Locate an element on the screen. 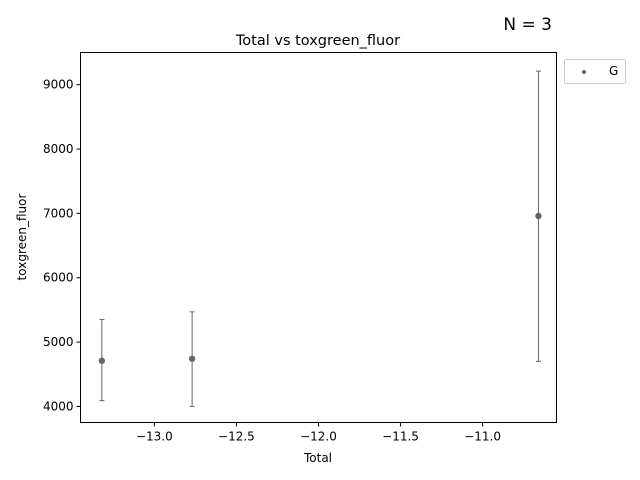 Image resolution: width=640 pixels, height=480 pixels. chart-title: Total vs toxgreen_fluor is located at coordinates (317, 41).